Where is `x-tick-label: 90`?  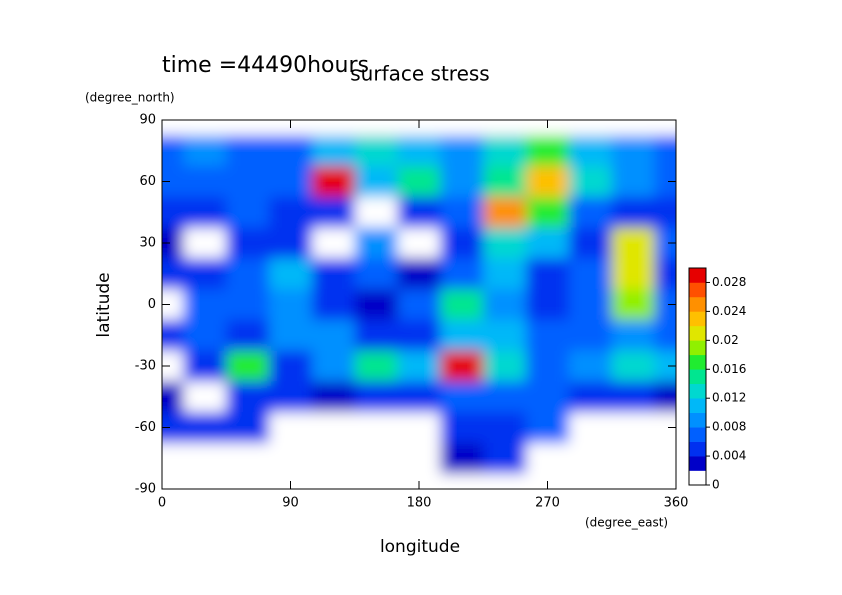
x-tick-label: 90 is located at coordinates (290, 503).